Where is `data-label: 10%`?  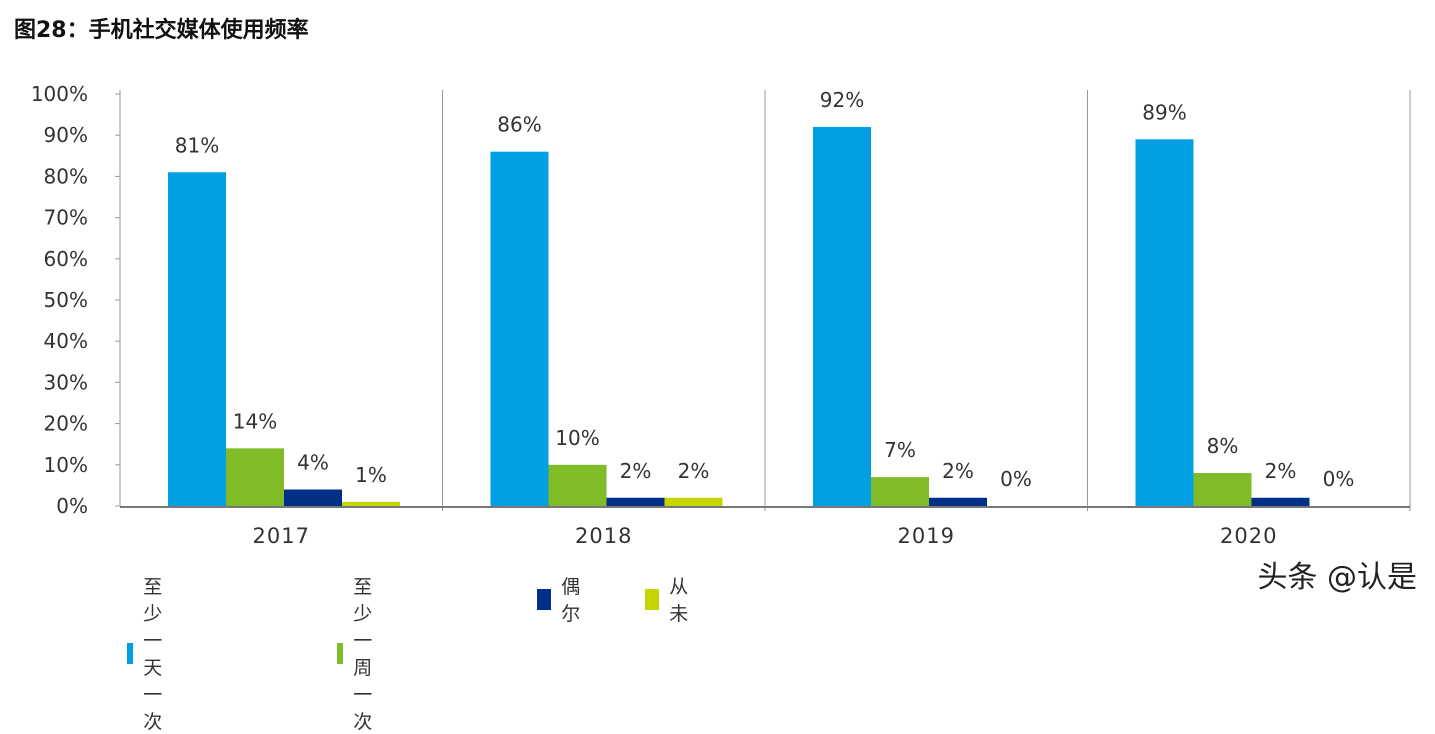
data-label: 10% is located at coordinates (577, 438).